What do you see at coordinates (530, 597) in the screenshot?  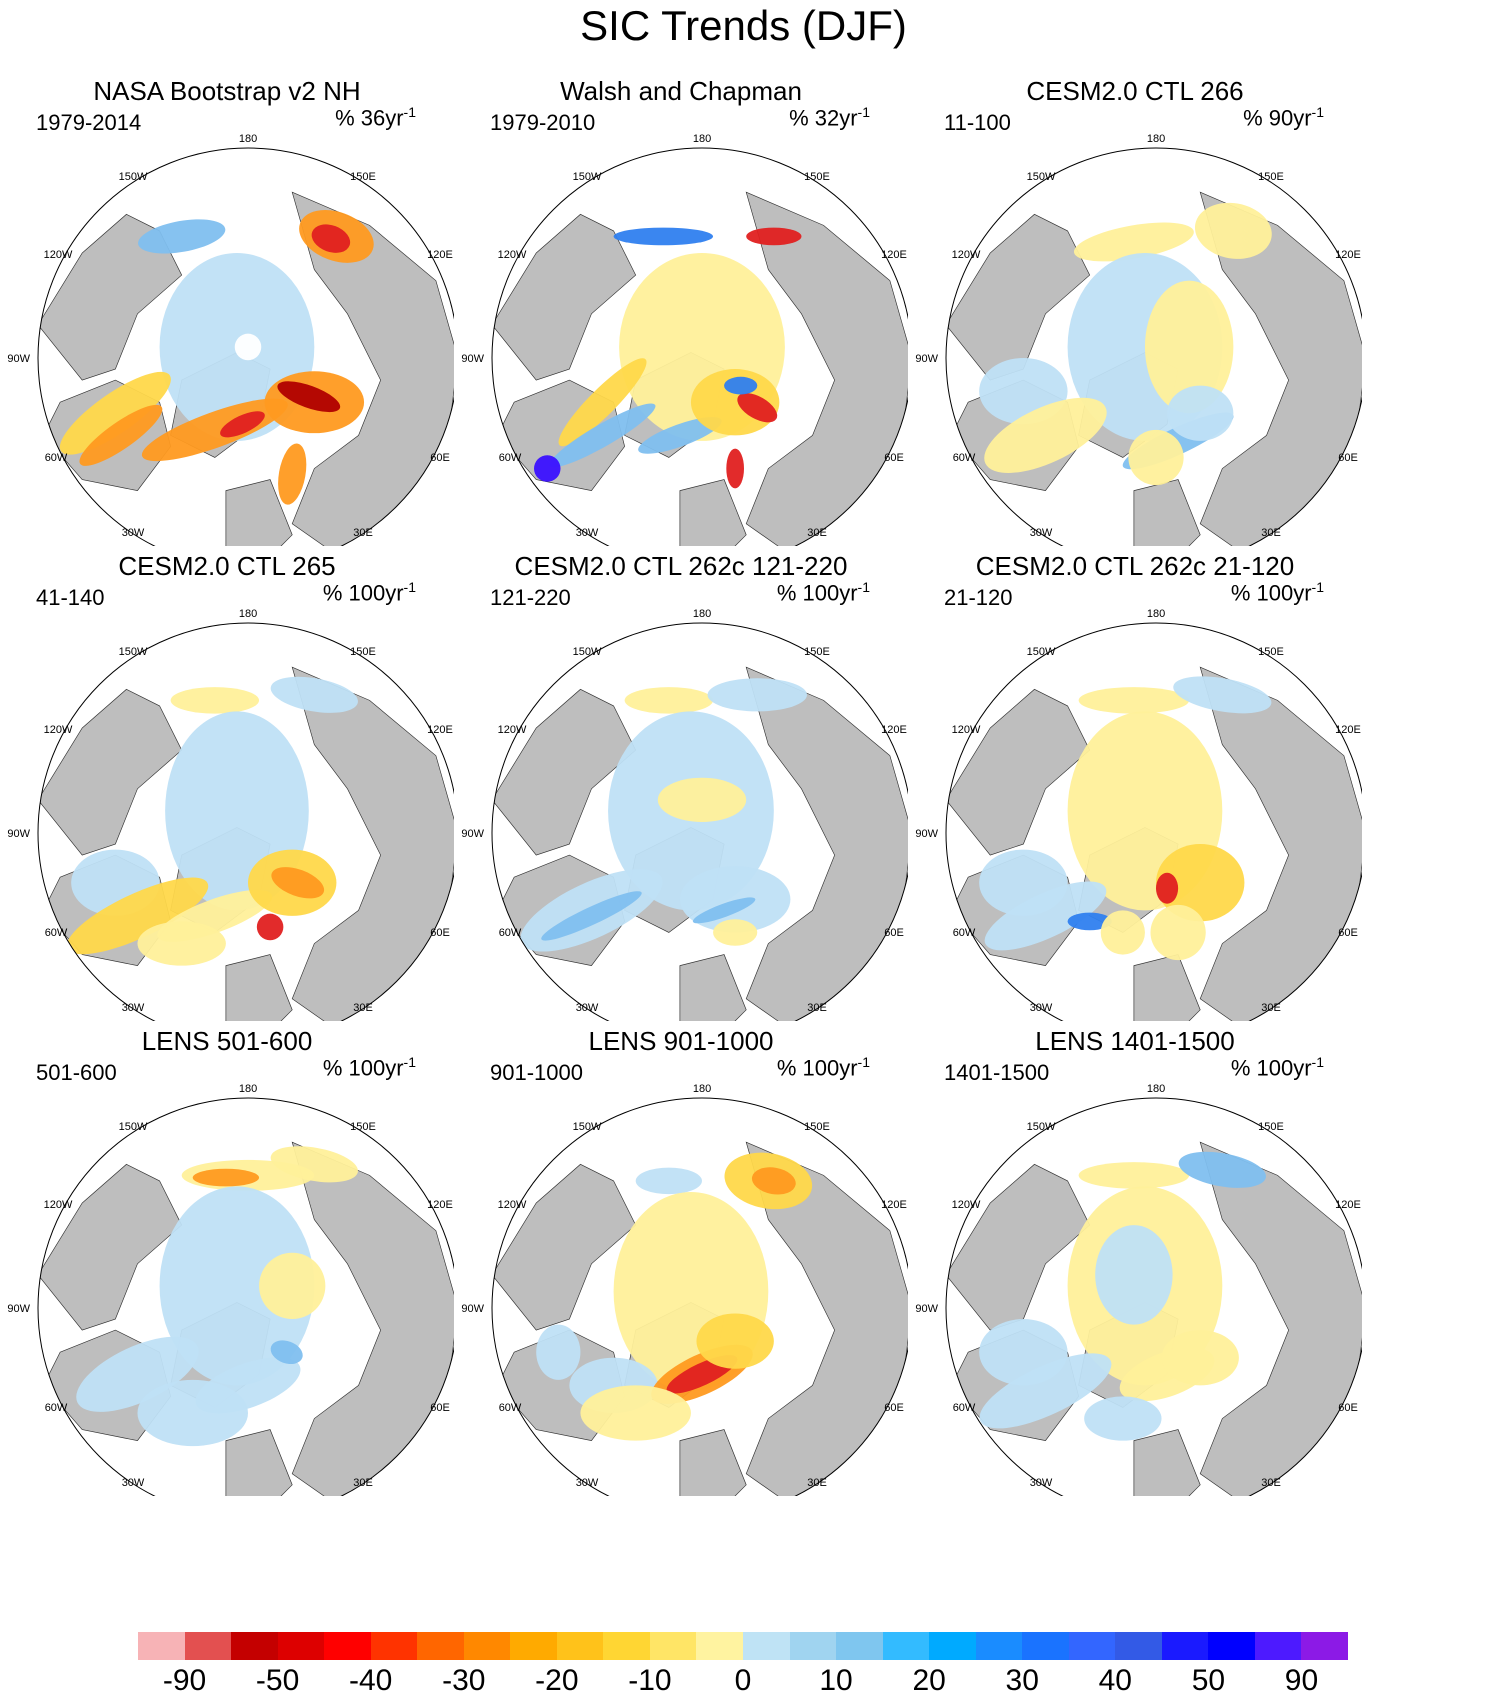 I see `period-label: 121-220` at bounding box center [530, 597].